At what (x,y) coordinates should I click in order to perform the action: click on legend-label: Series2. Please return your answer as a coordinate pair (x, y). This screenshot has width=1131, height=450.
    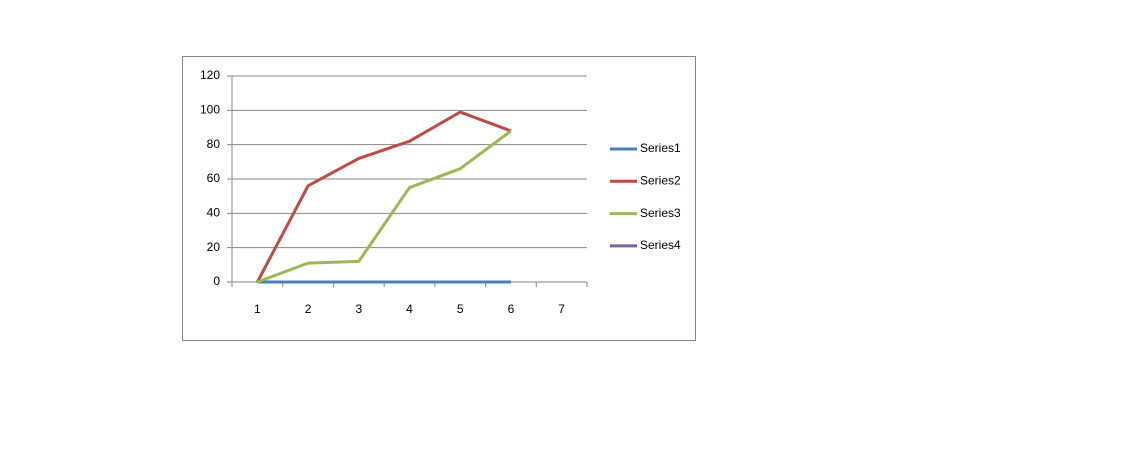
    Looking at the image, I should click on (660, 180).